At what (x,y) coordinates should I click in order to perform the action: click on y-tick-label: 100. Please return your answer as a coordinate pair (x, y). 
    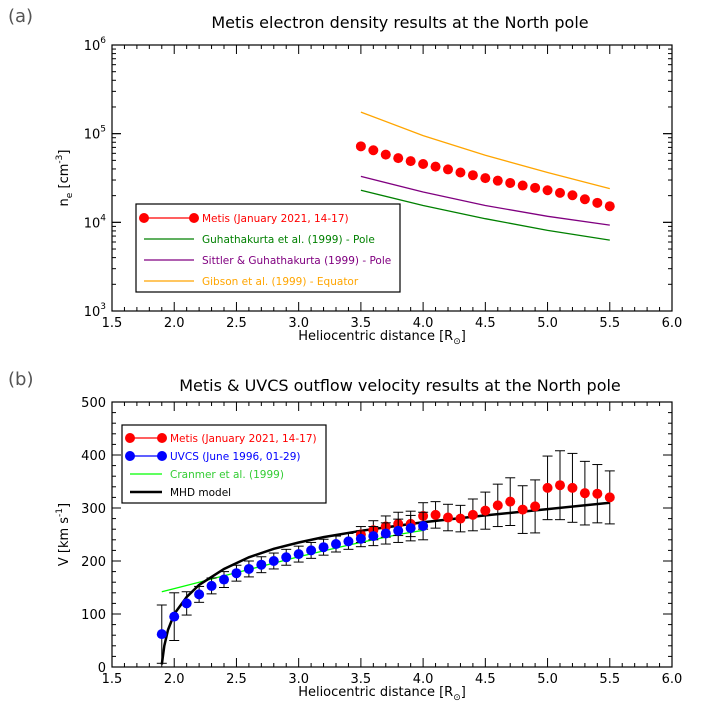
    Looking at the image, I should click on (93, 615).